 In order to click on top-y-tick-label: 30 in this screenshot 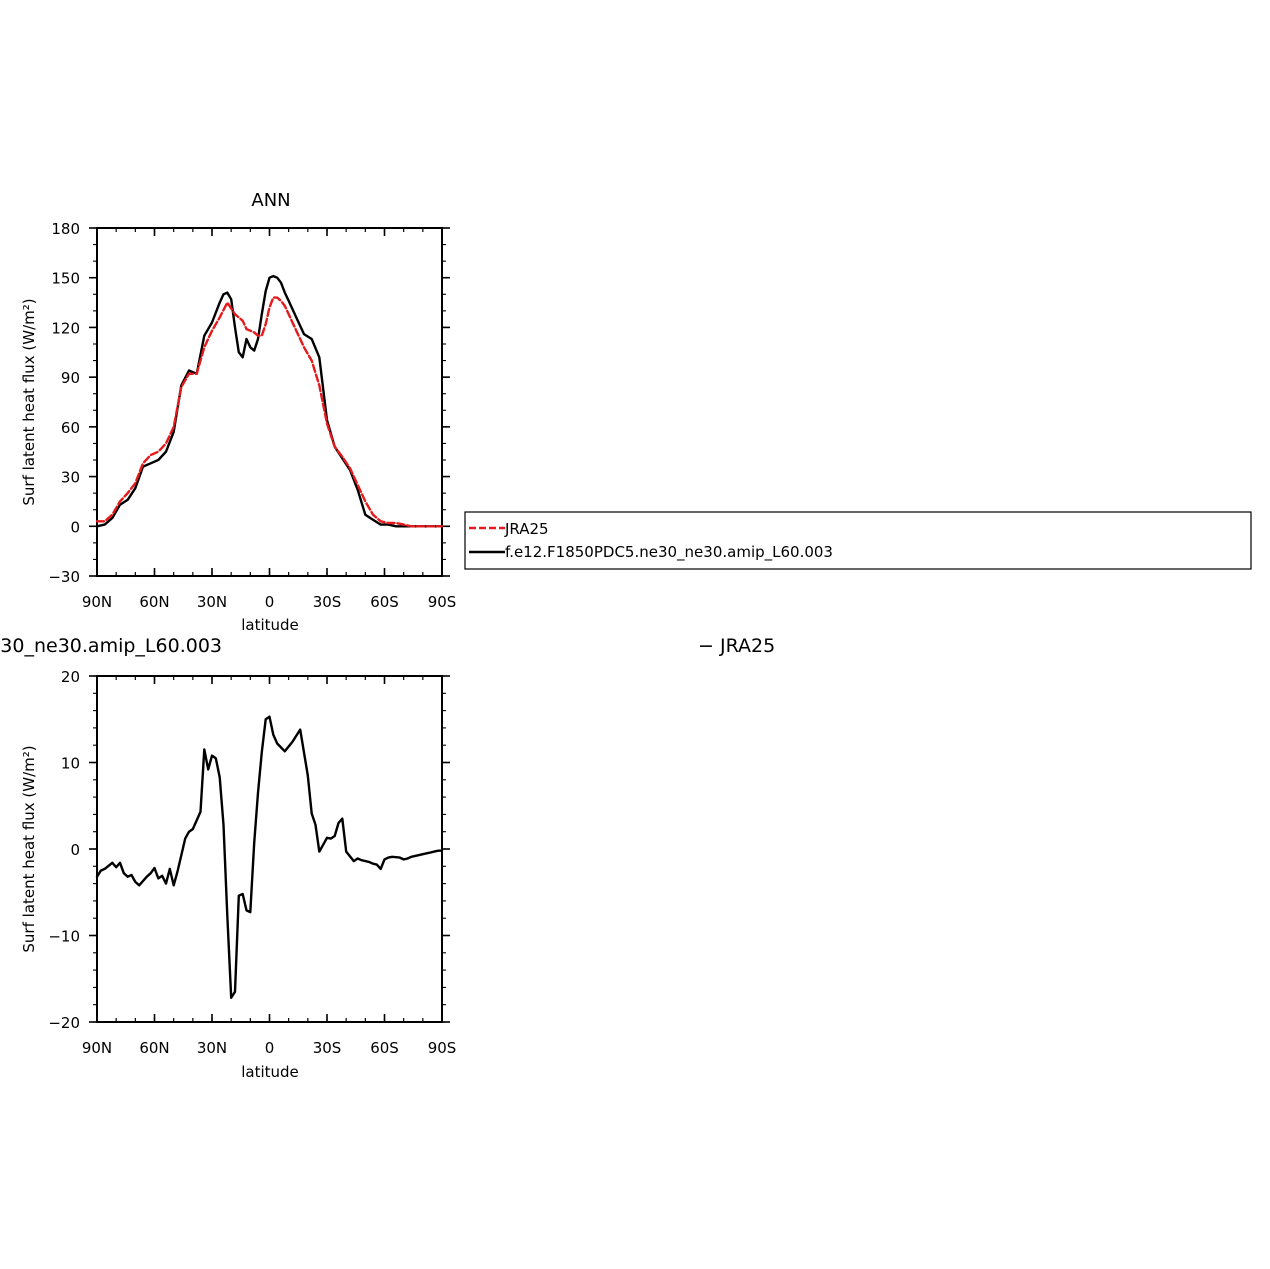, I will do `click(70, 478)`.